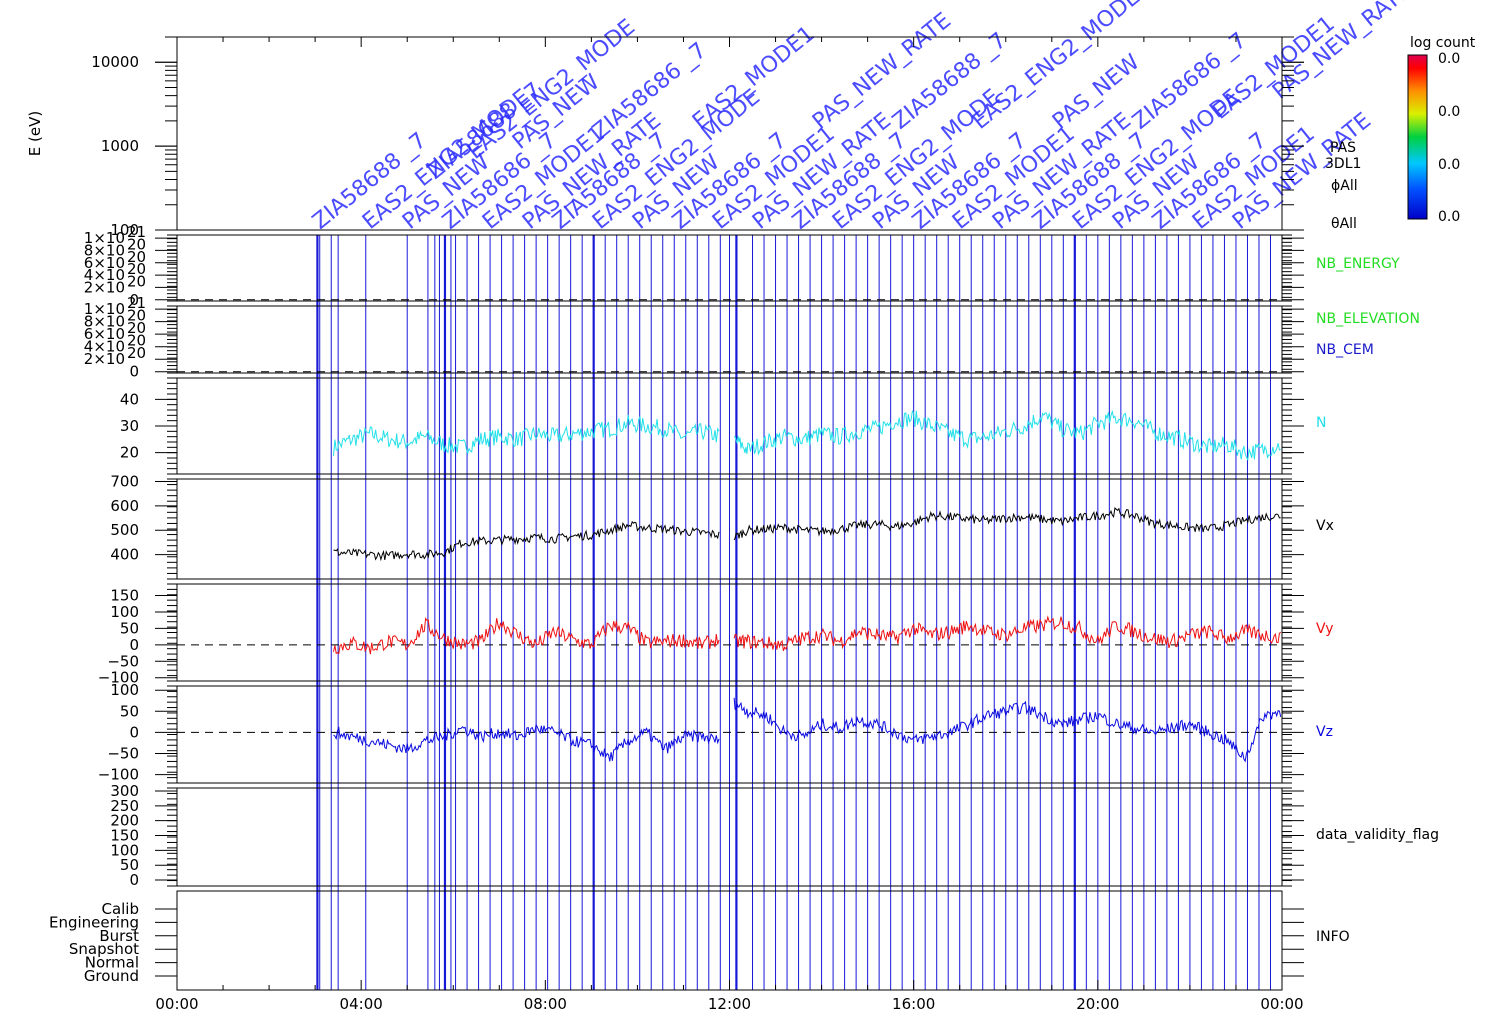  I want to click on category-label: Normal, so click(112, 963).